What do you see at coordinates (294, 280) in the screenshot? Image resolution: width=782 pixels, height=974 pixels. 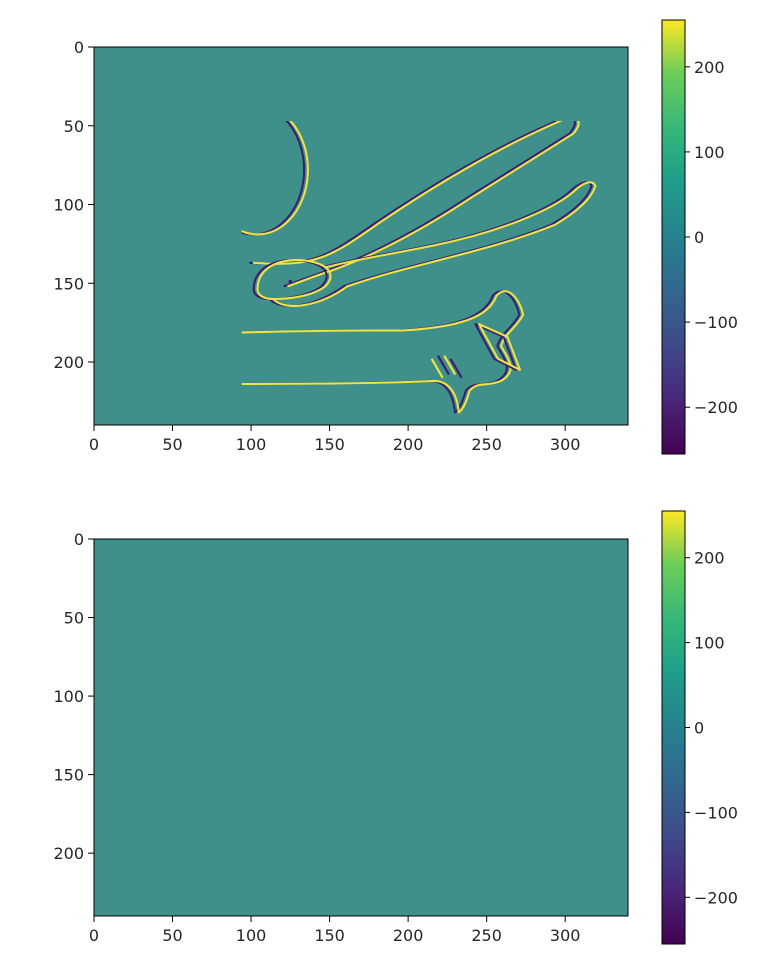 I see `pliers-head-edge-positive` at bounding box center [294, 280].